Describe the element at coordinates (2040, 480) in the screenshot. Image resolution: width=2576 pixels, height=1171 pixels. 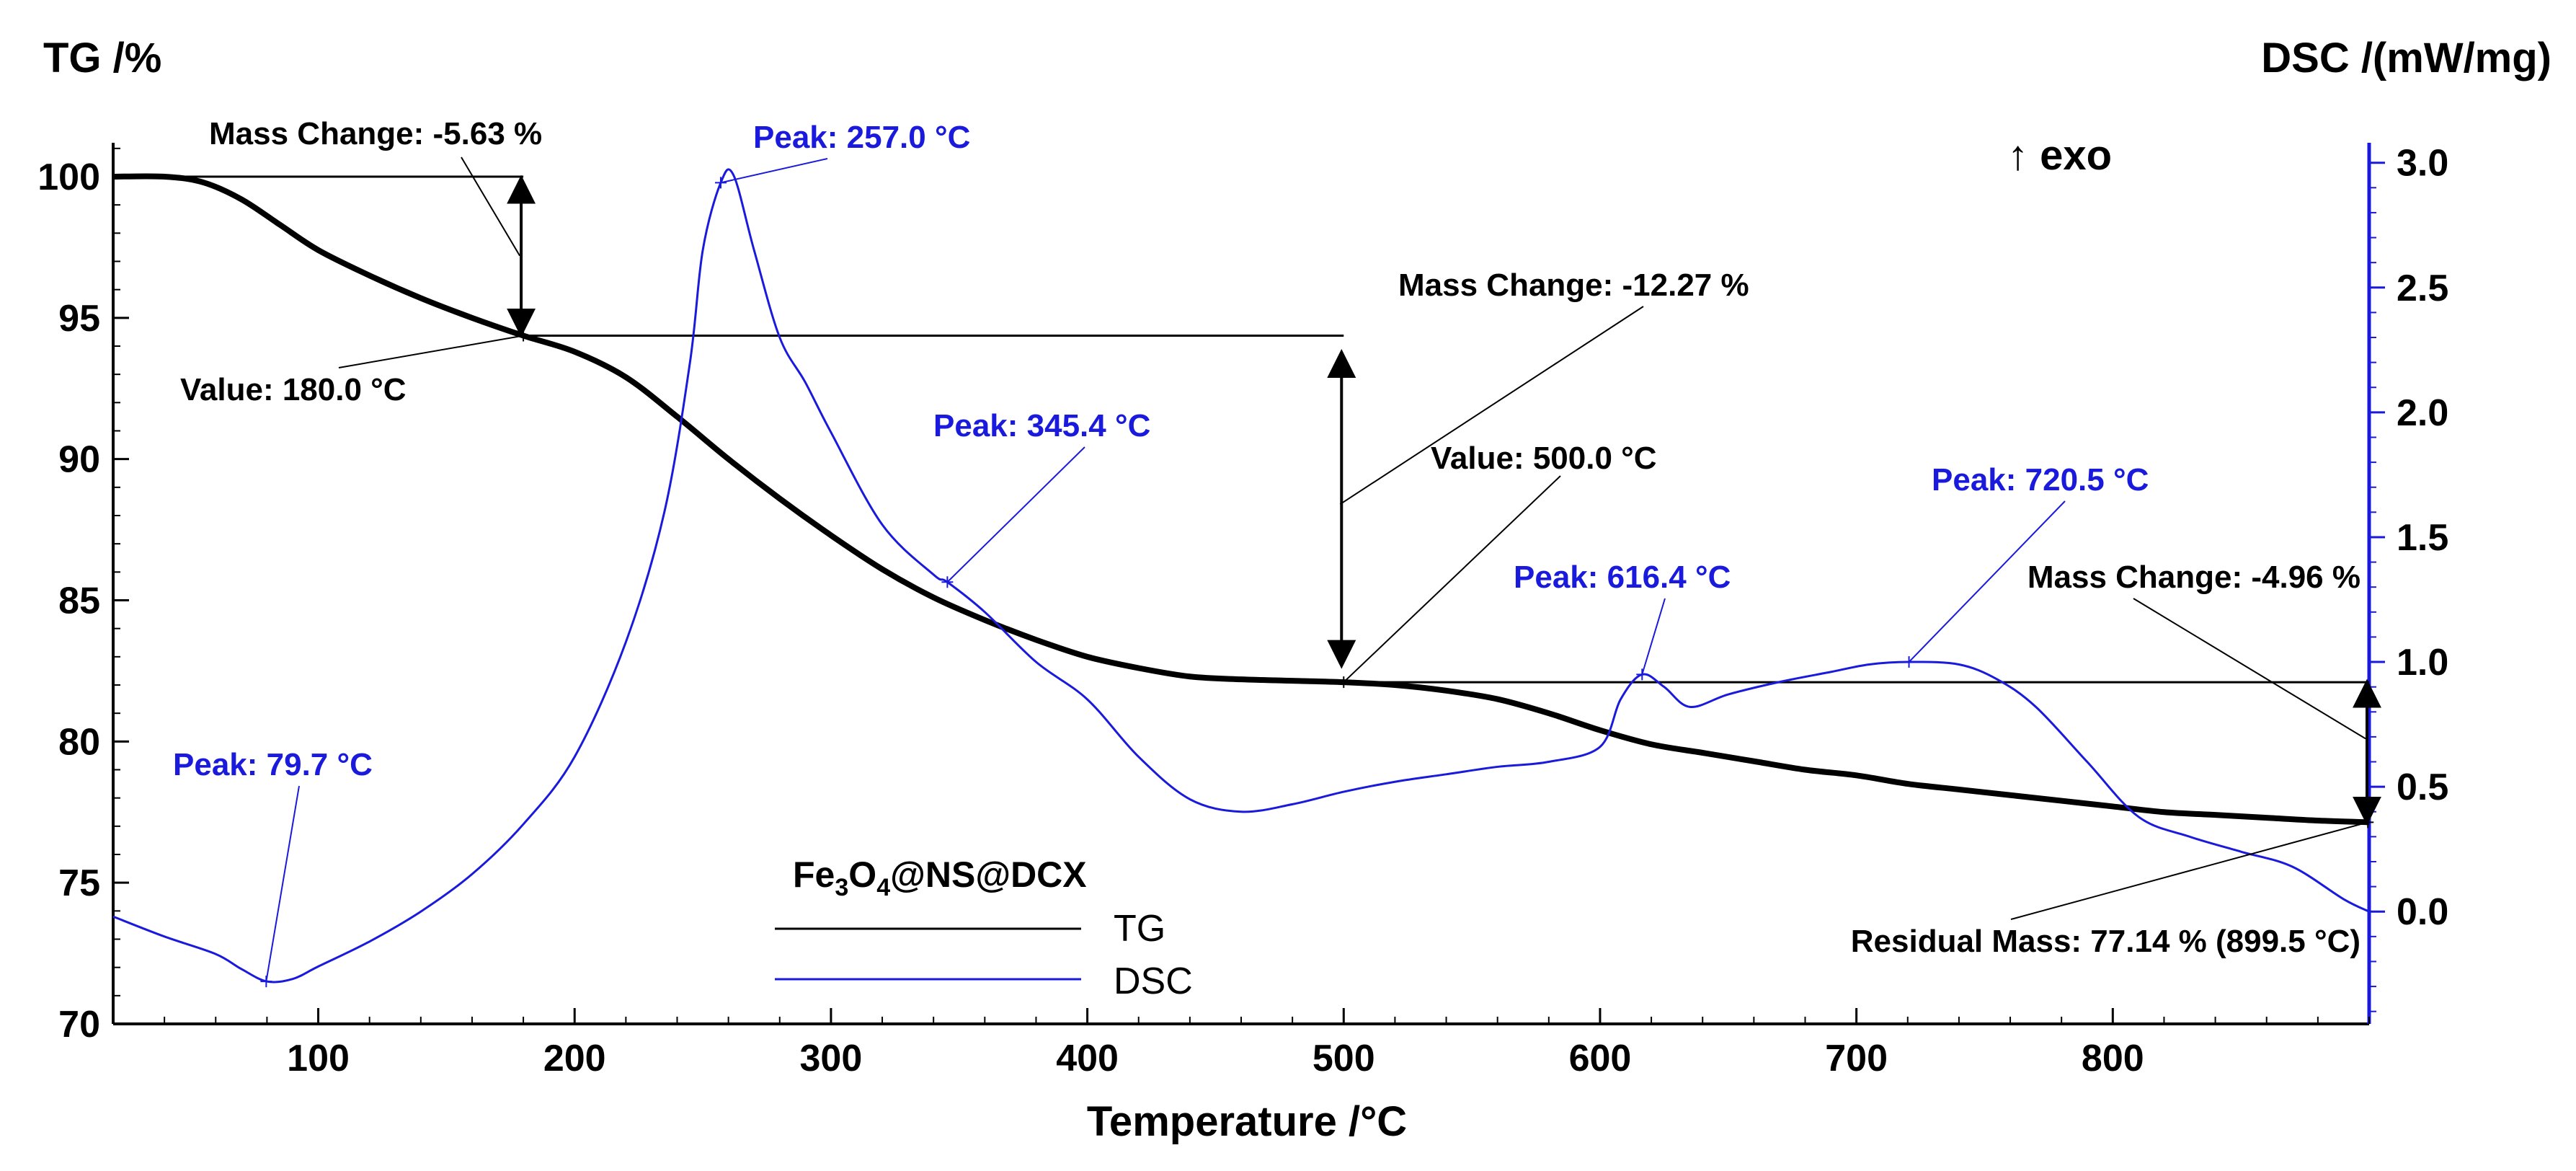
I see `annotation-label: Peak: 720.5 °C` at that location.